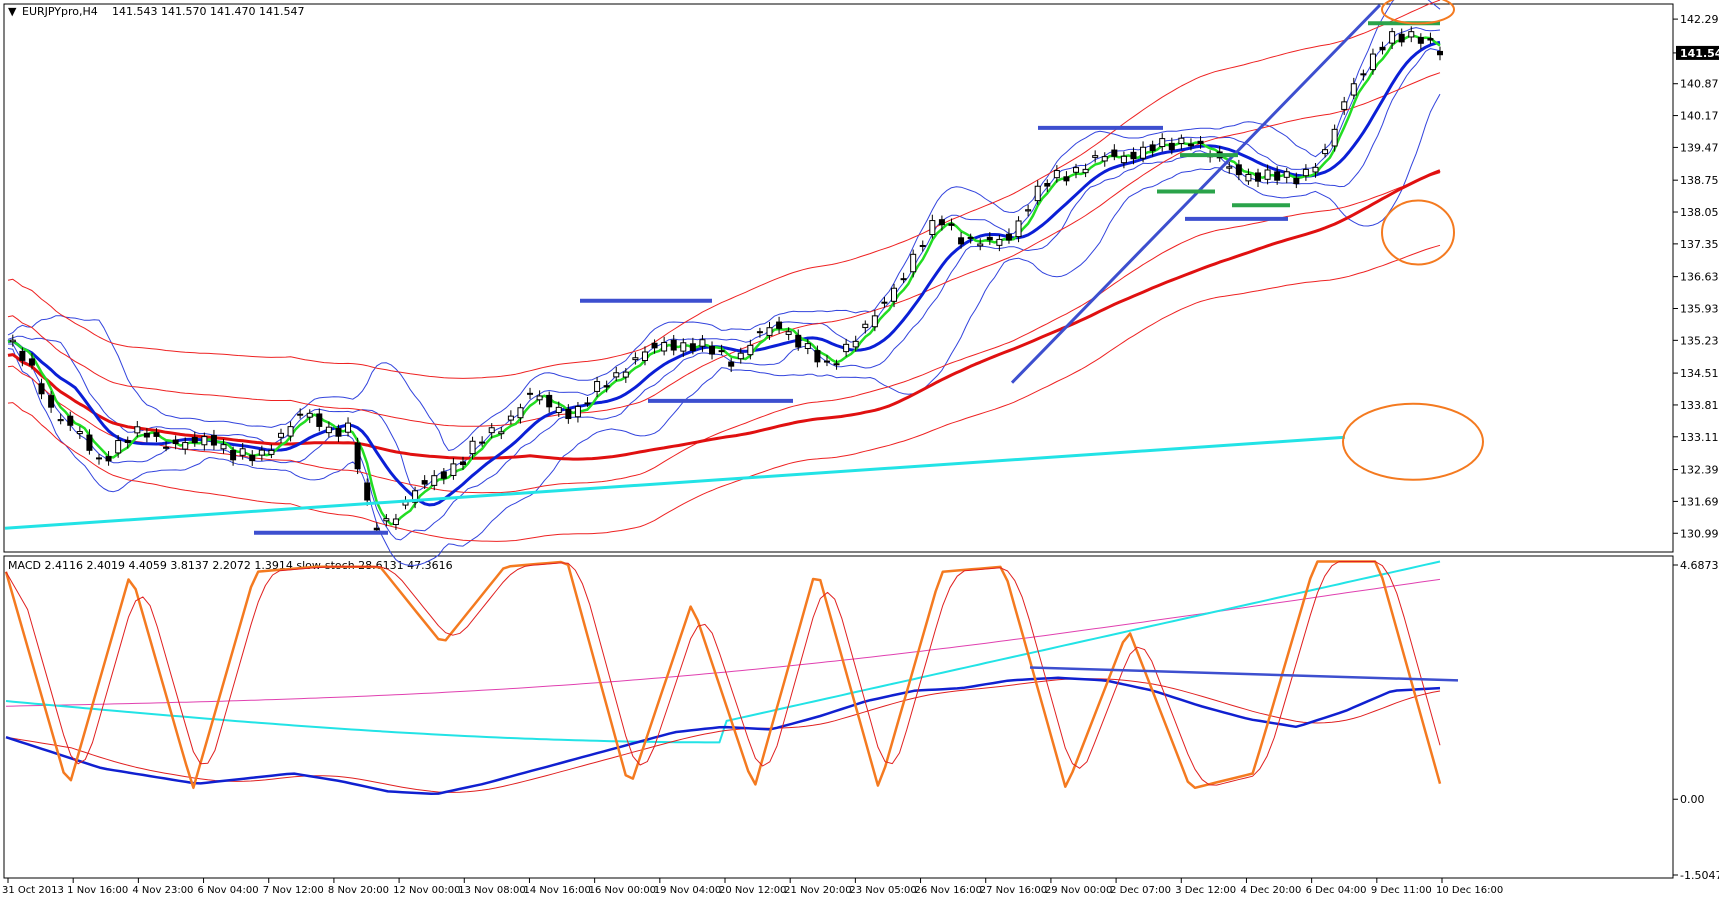  I want to click on indicator-tick-label: 4.6873, so click(1699, 565).